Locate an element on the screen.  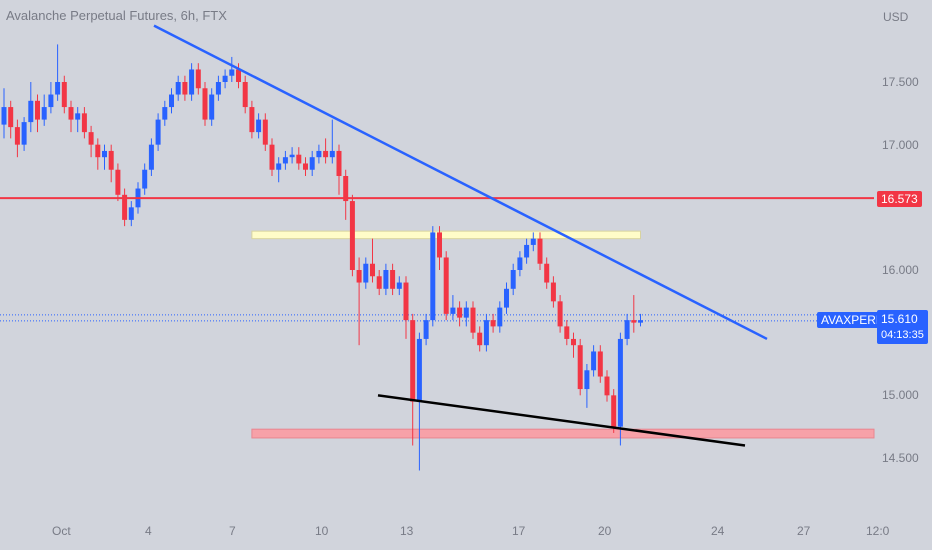
y-tick-label: 14.500 is located at coordinates (900, 458).